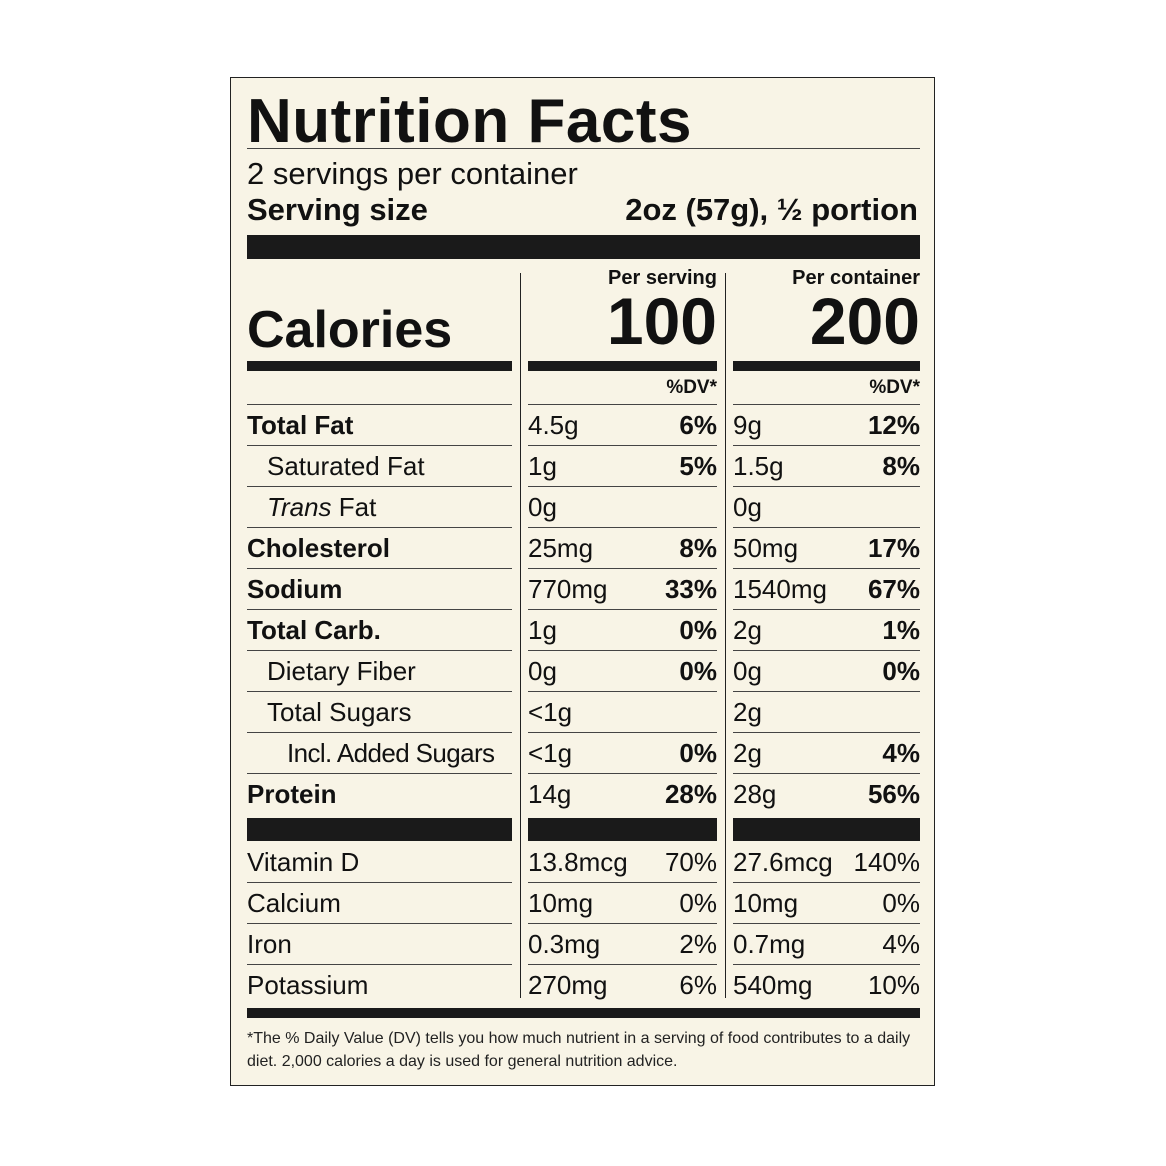 This screenshot has height=1166, width=1166. What do you see at coordinates (583, 247) in the screenshot?
I see `thick-divider` at bounding box center [583, 247].